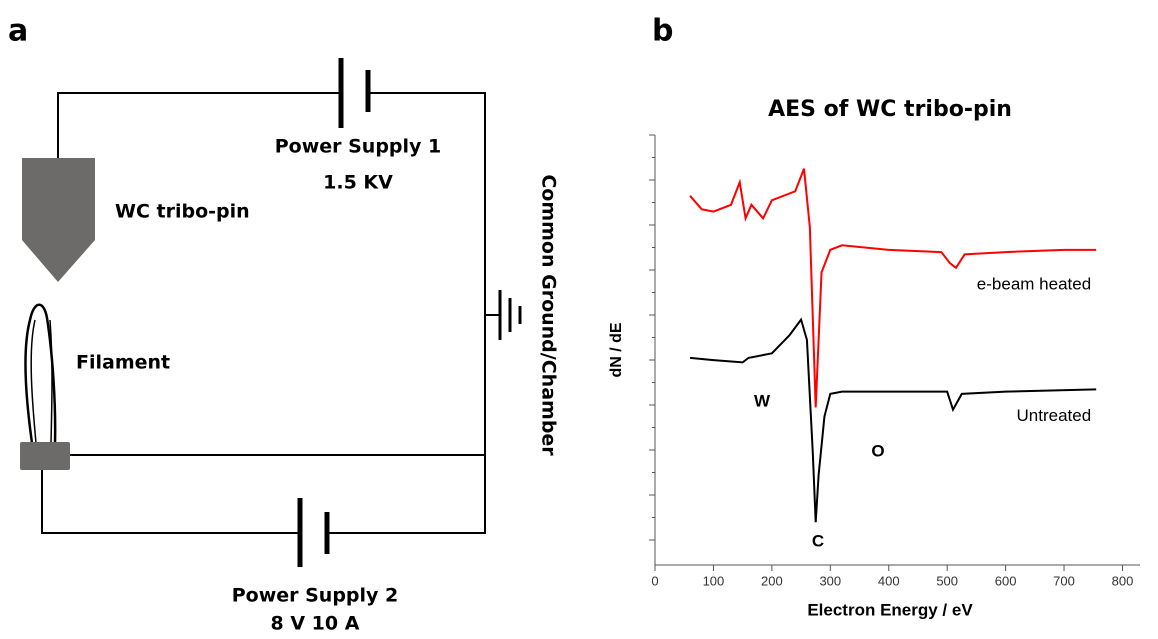  I want to click on x-tick-label: 0, so click(654, 580).